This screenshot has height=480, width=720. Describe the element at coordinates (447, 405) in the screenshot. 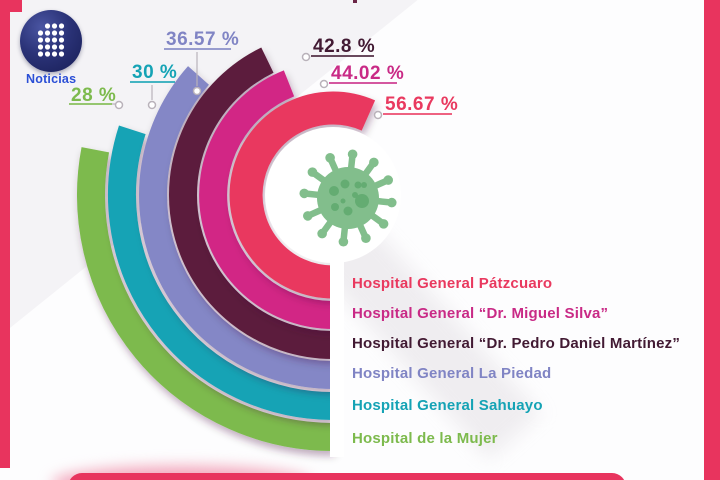

I see `legend-item-4: Hospital General Sahuayo` at that location.